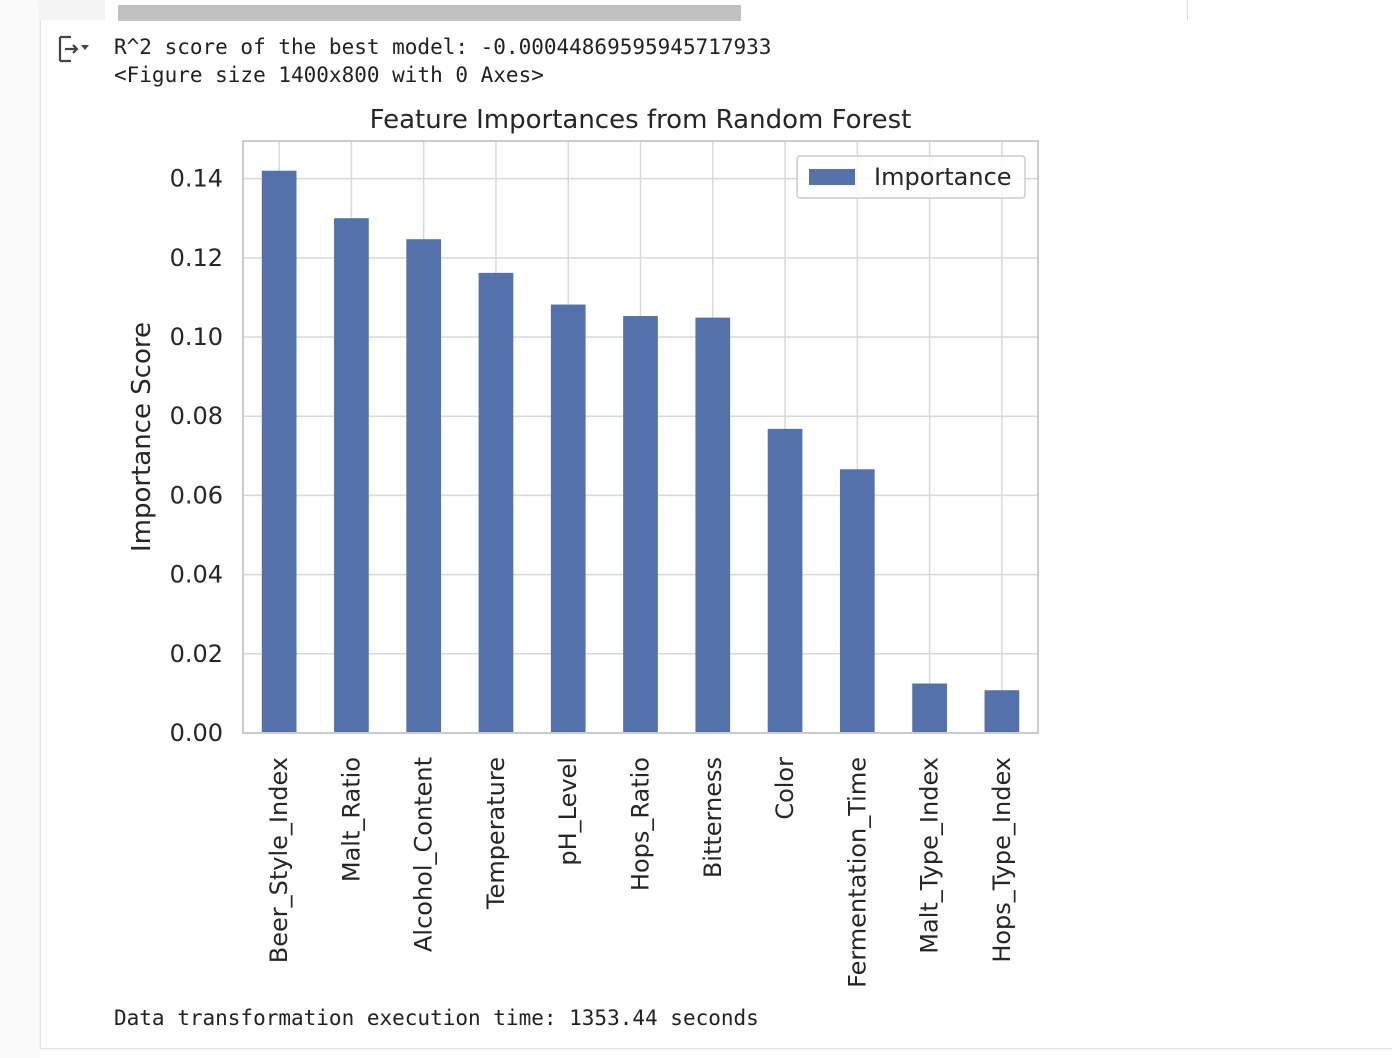 This screenshot has height=1058, width=1392. I want to click on y-tick-label: 0.04, so click(196, 575).